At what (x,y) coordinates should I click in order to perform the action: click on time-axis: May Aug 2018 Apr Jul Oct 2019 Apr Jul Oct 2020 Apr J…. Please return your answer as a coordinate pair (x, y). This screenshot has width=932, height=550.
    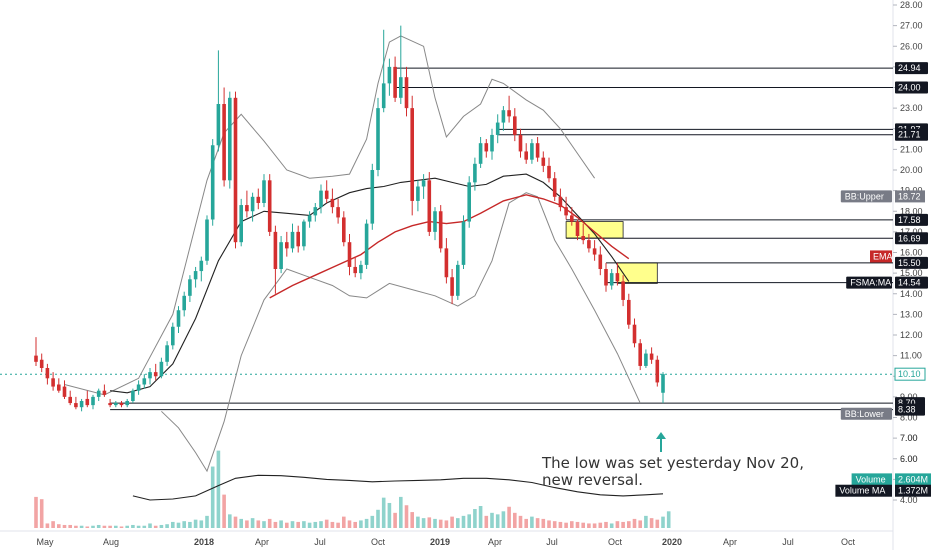
    Looking at the image, I should click on (445, 542).